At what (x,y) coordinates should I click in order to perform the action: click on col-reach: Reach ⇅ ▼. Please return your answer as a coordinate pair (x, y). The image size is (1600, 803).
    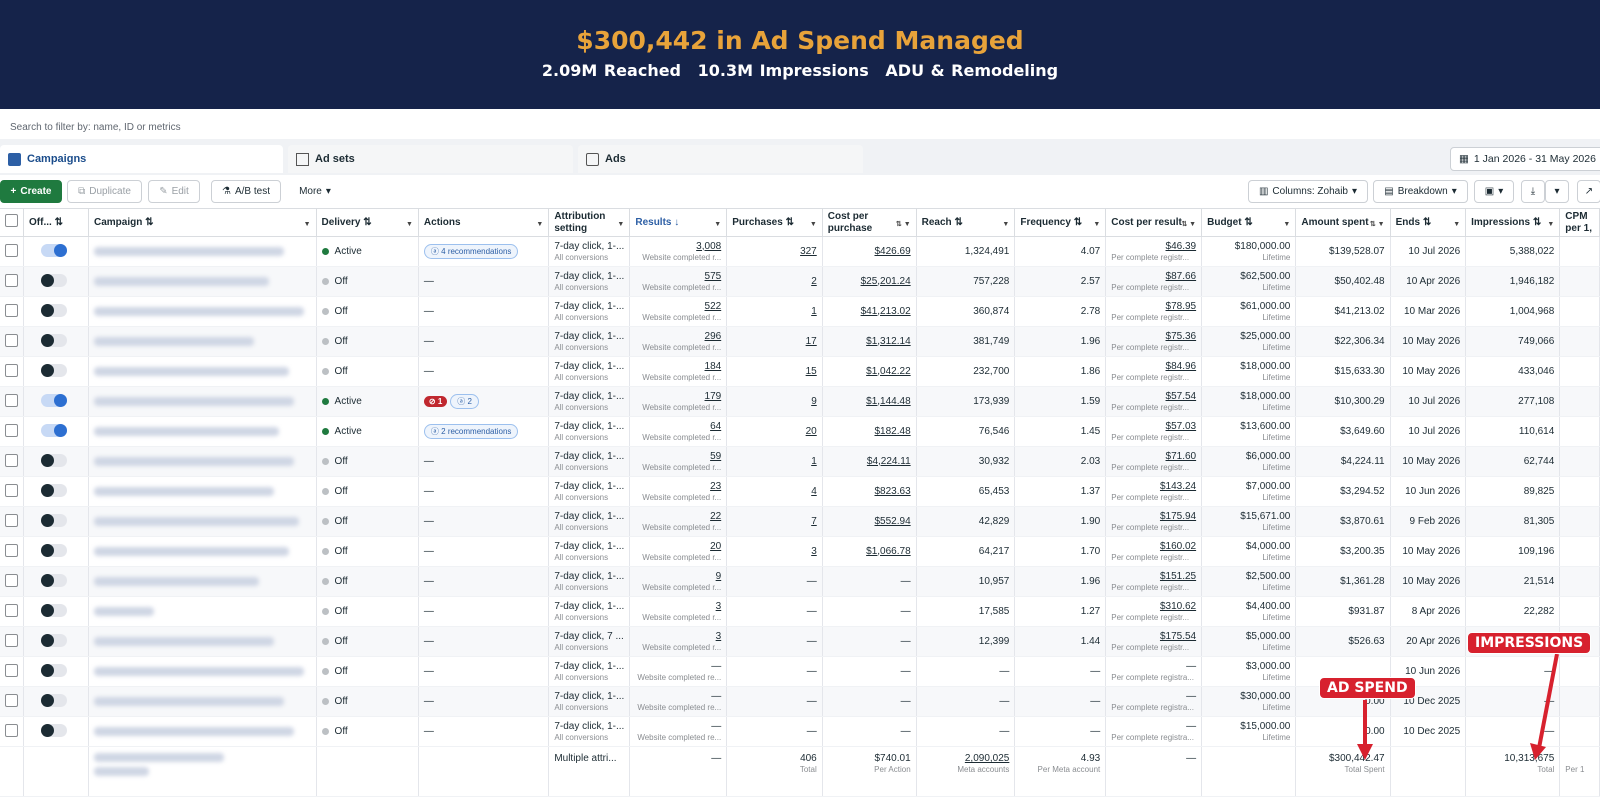
    Looking at the image, I should click on (966, 222).